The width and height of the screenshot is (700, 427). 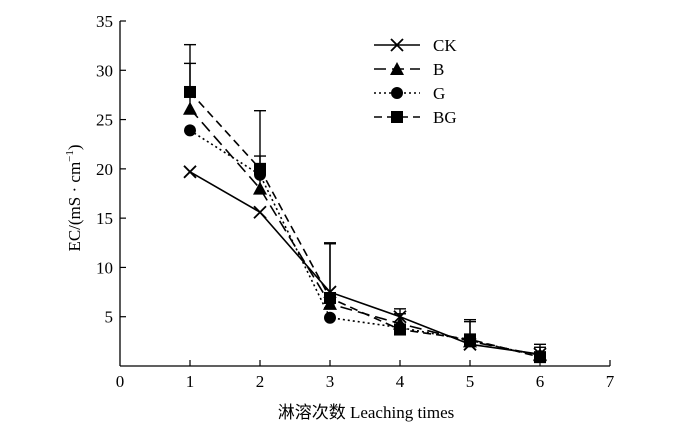 I want to click on legend-marker-b, so click(x=397, y=68).